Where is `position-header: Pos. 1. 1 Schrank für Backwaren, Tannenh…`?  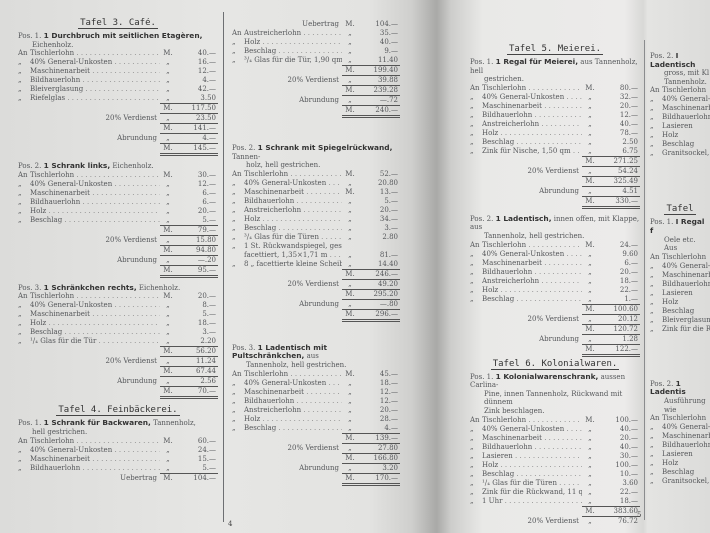 position-header: Pos. 1. 1 Schrank für Backwaren, Tannenh… is located at coordinates (118, 423).